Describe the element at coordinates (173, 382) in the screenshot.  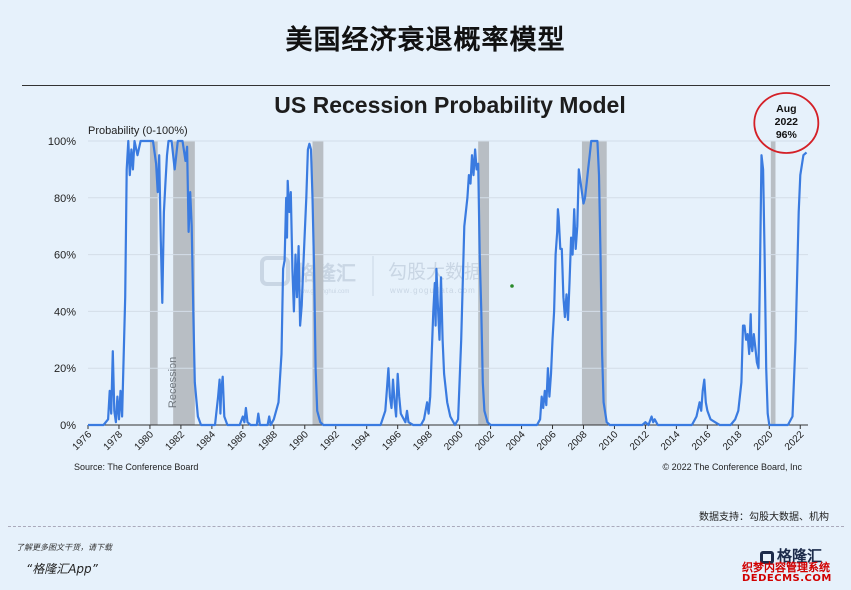
I see `recession-label: Recession` at that location.